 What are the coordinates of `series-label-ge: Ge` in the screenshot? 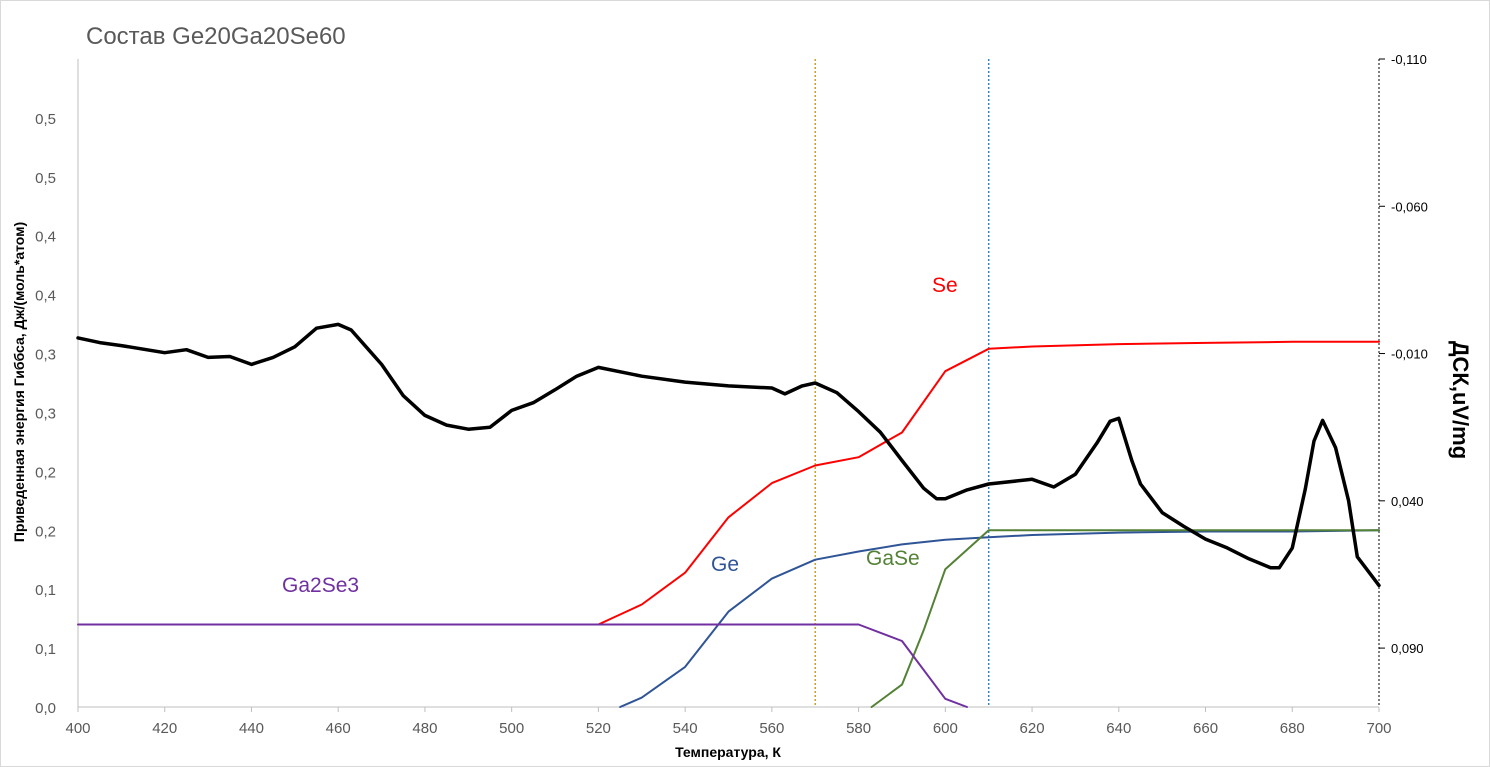 It's located at (725, 564).